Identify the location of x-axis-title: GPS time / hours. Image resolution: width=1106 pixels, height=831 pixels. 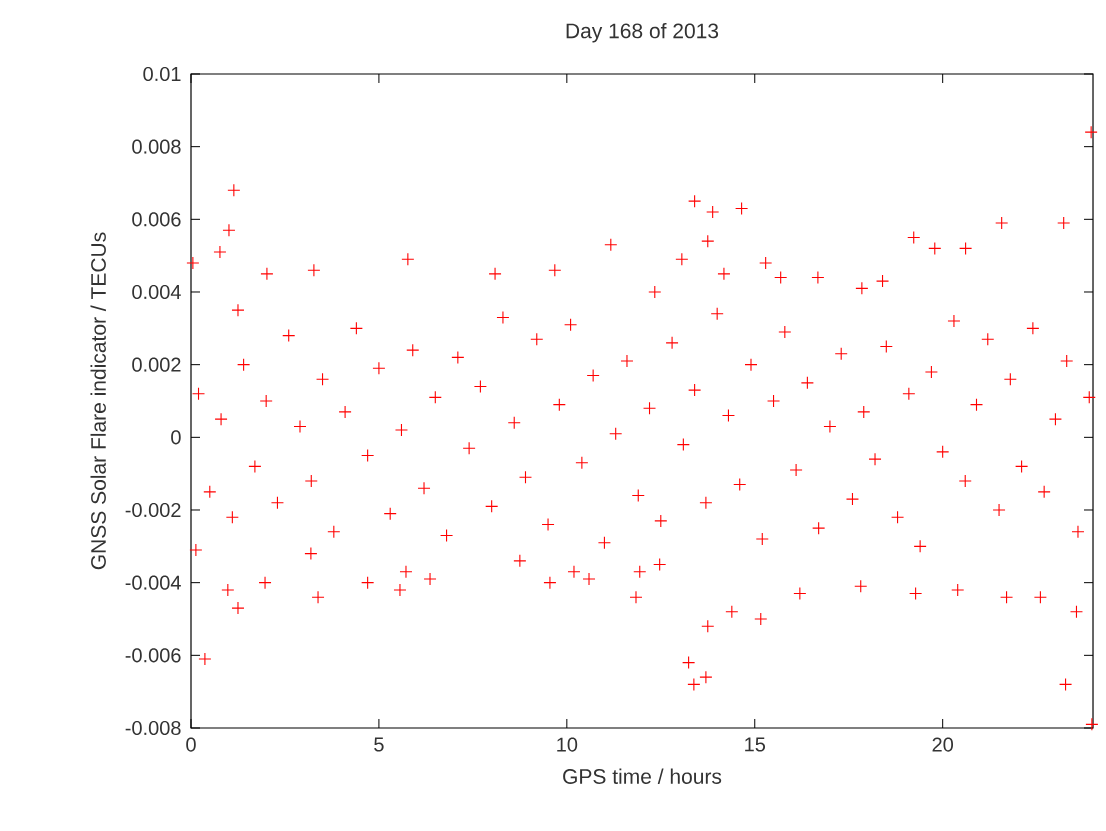
(642, 776).